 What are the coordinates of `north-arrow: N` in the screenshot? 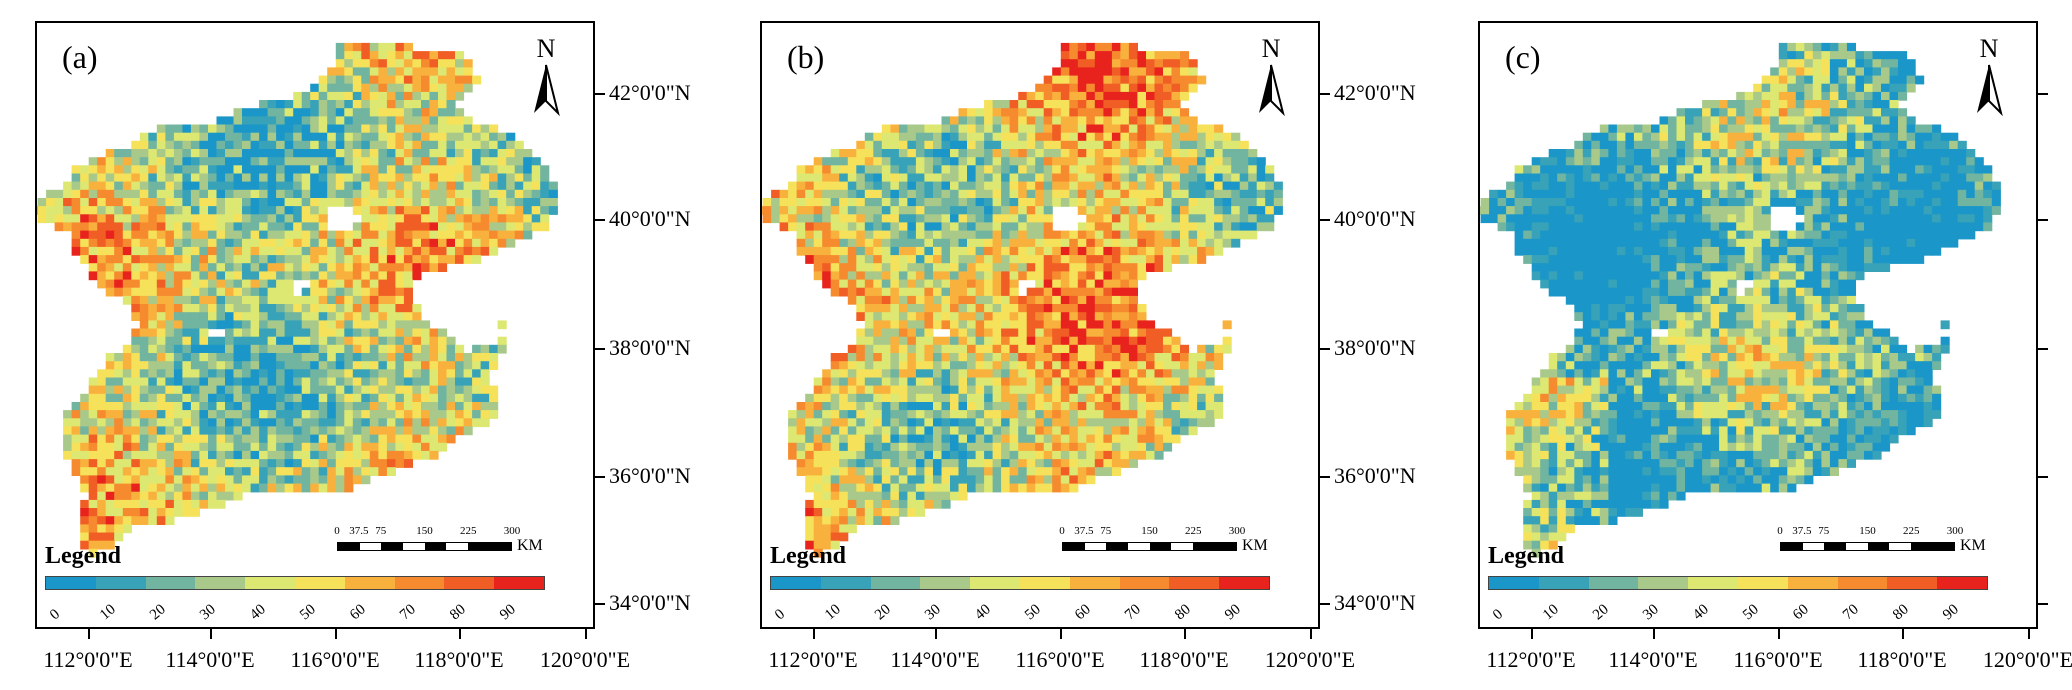 It's located at (546, 80).